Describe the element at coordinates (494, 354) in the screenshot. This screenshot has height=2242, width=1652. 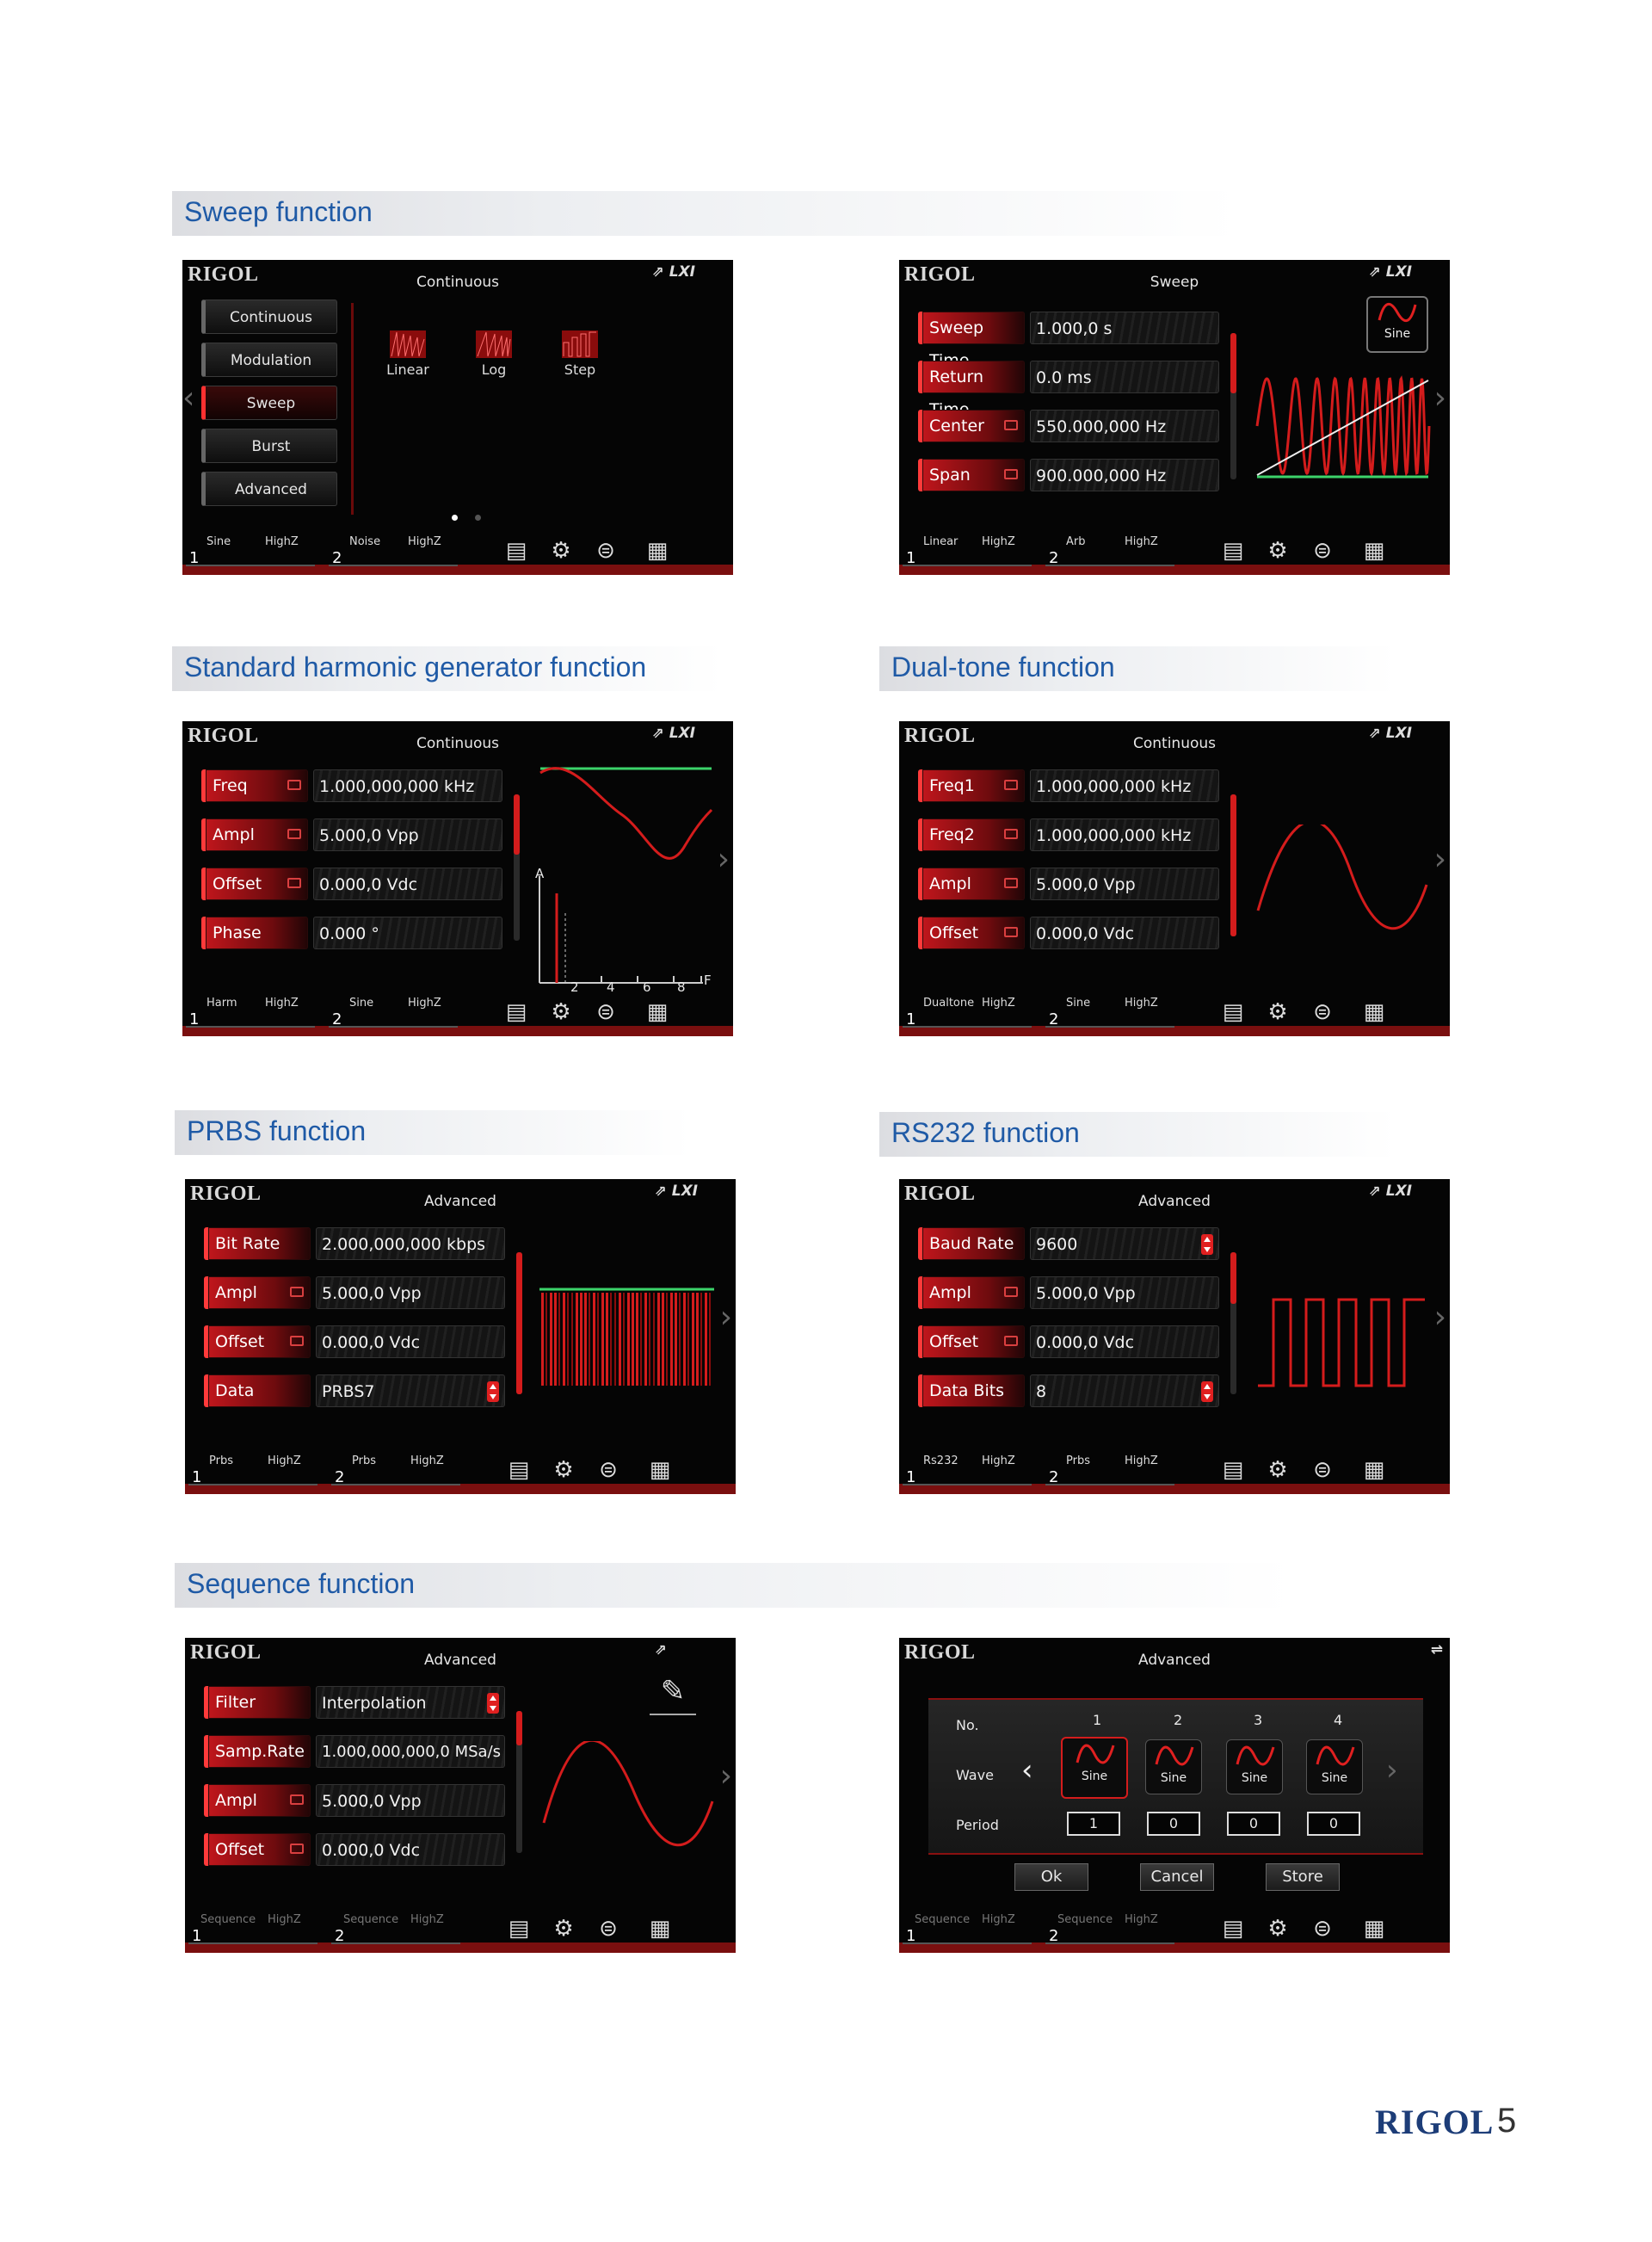
I see `sweep-log-option: Log` at that location.